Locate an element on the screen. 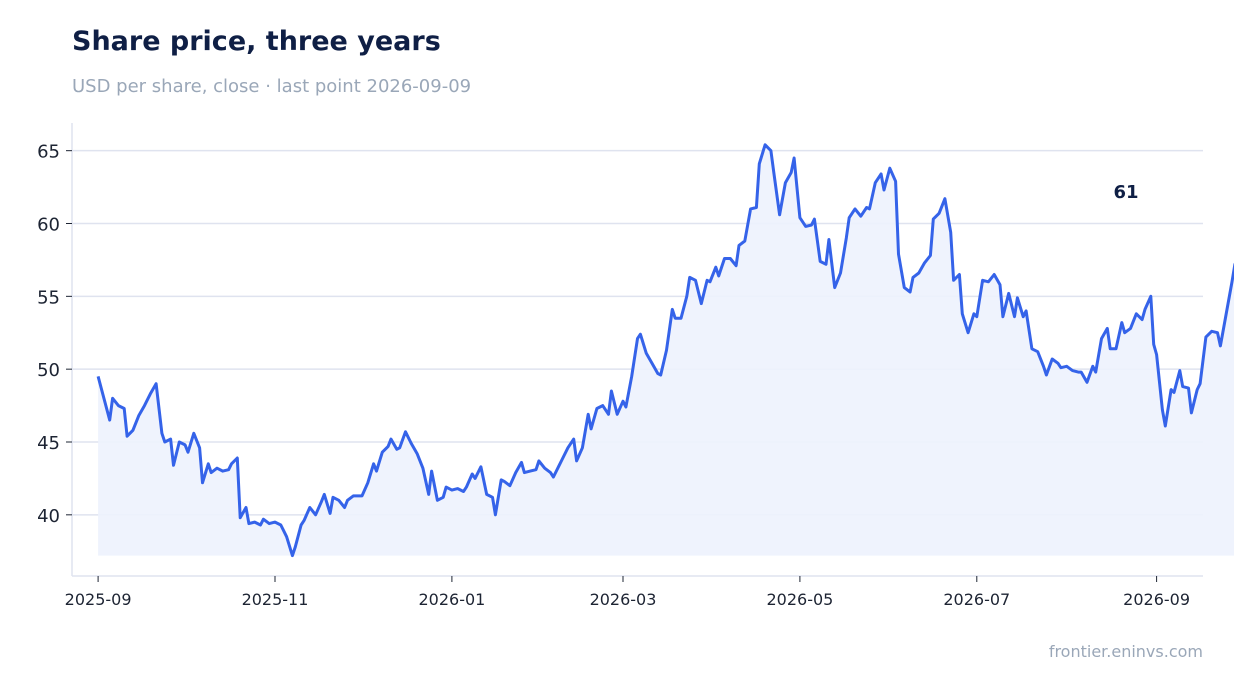  x-tick-label: 2026-05 is located at coordinates (799, 599).